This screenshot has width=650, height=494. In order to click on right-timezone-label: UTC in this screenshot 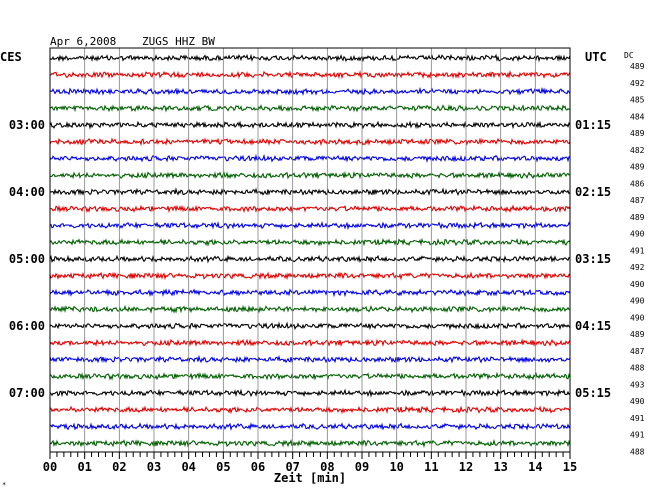, I will do `click(596, 57)`.